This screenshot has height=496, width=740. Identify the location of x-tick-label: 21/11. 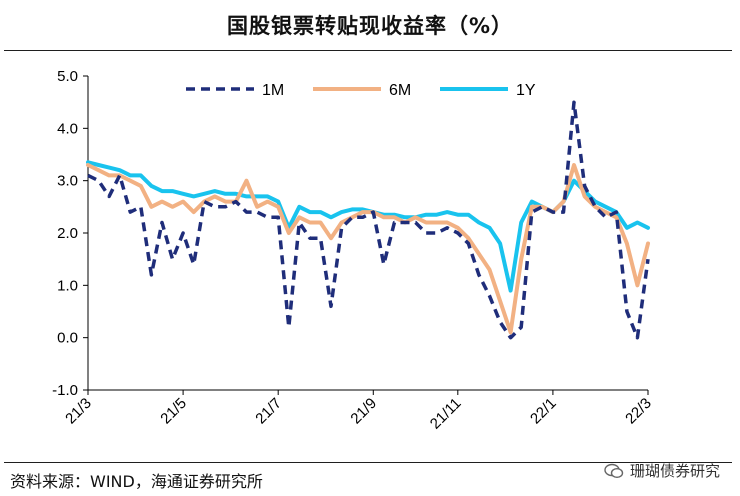
(446, 414).